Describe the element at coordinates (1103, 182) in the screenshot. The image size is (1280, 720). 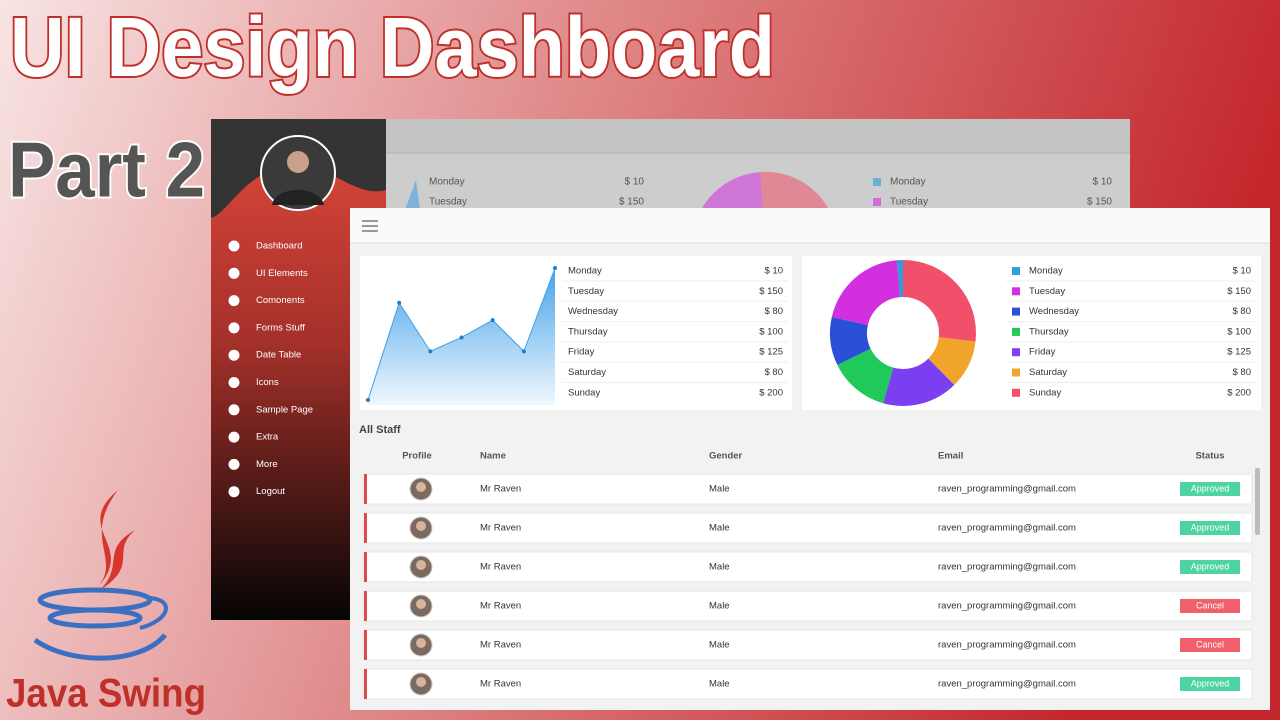
I see `bg-legend-amount: $ 10` at that location.